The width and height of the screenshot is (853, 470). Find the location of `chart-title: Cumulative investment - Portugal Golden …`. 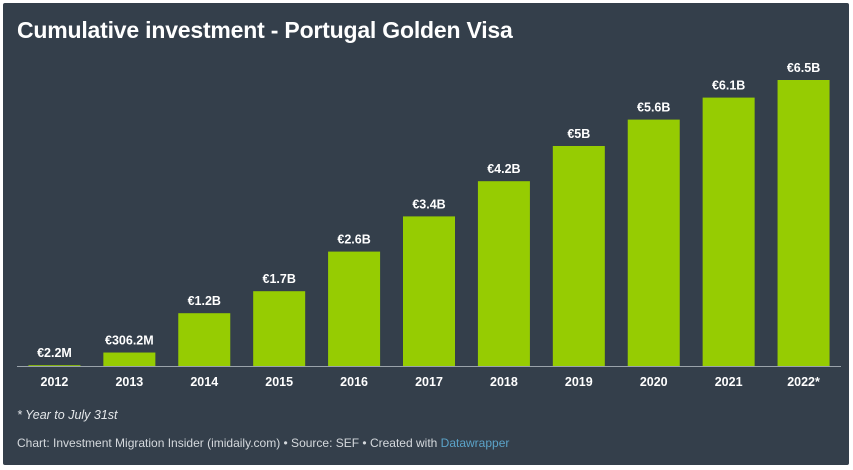

chart-title: Cumulative investment - Portugal Golden … is located at coordinates (265, 30).